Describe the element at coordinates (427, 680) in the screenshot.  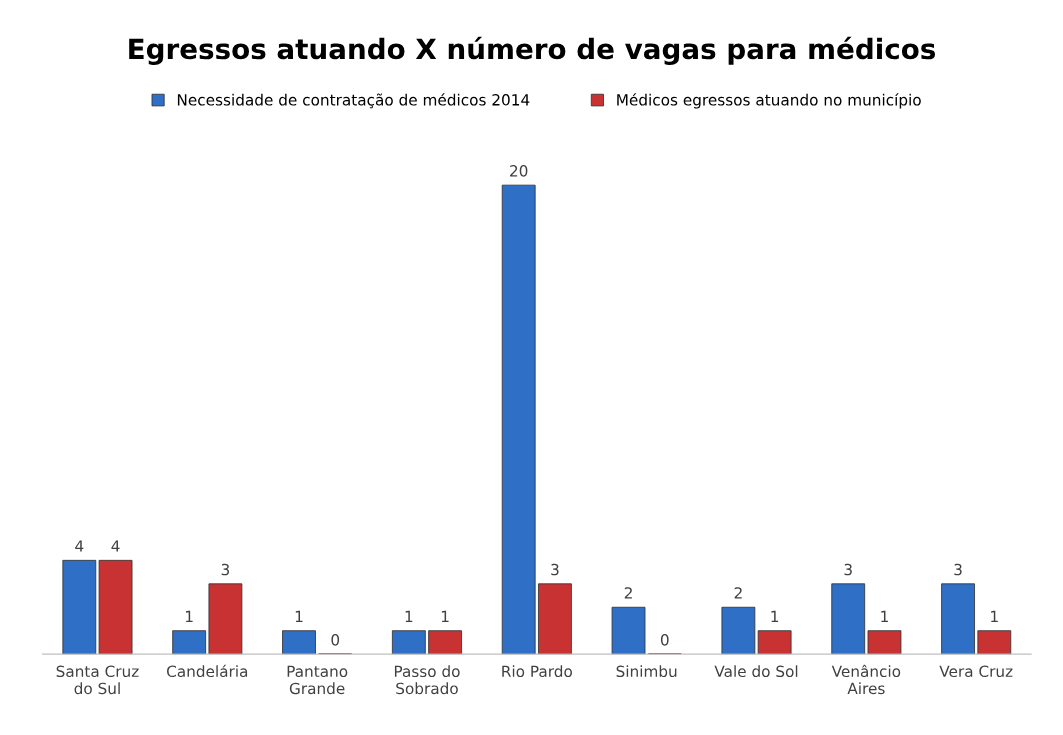
I see `x-tick-label: Passo do Sobrado` at that location.